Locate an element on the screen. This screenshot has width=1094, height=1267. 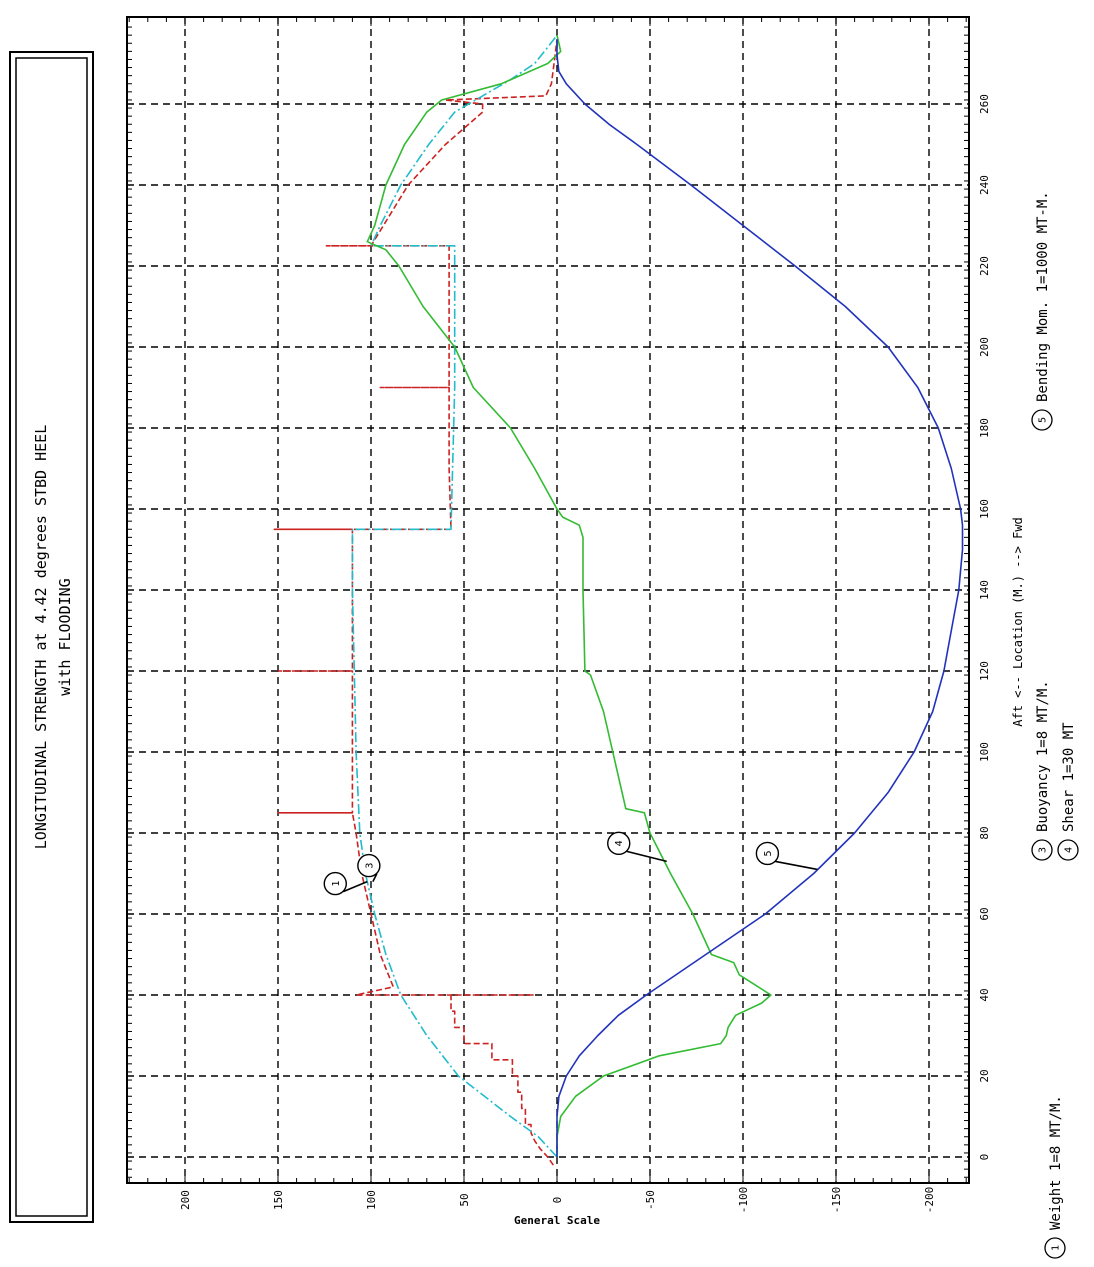
y-tick-label: -200 is located at coordinates (929, 1200).